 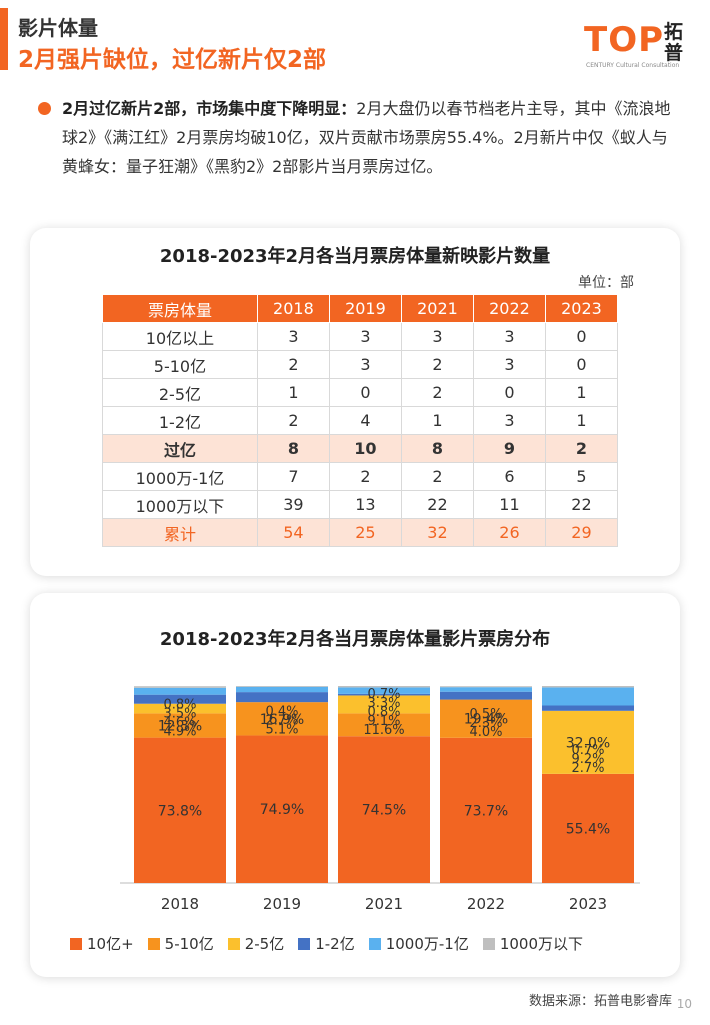 What do you see at coordinates (633, 65) in the screenshot?
I see `logo-subtitle: CENTURY Cultural Consultation` at bounding box center [633, 65].